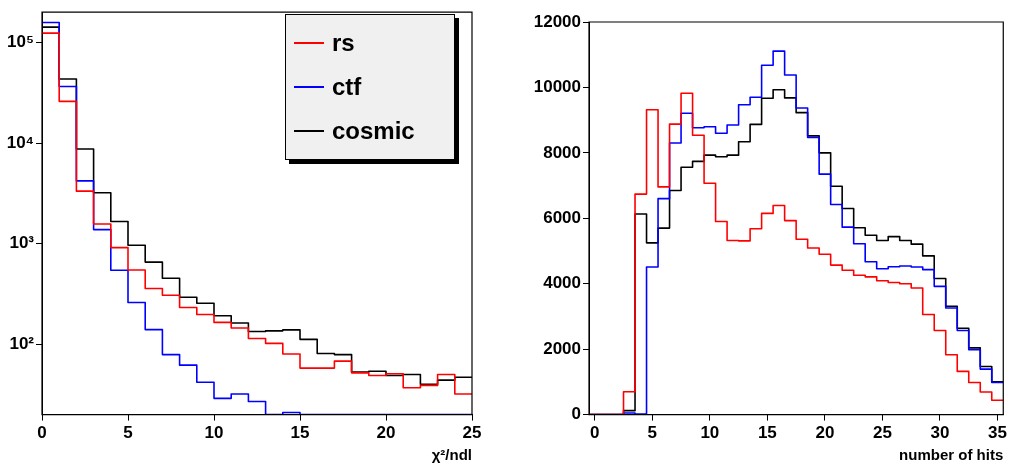 This screenshot has width=1011, height=465. What do you see at coordinates (344, 43) in the screenshot?
I see `legend-label: rs` at bounding box center [344, 43].